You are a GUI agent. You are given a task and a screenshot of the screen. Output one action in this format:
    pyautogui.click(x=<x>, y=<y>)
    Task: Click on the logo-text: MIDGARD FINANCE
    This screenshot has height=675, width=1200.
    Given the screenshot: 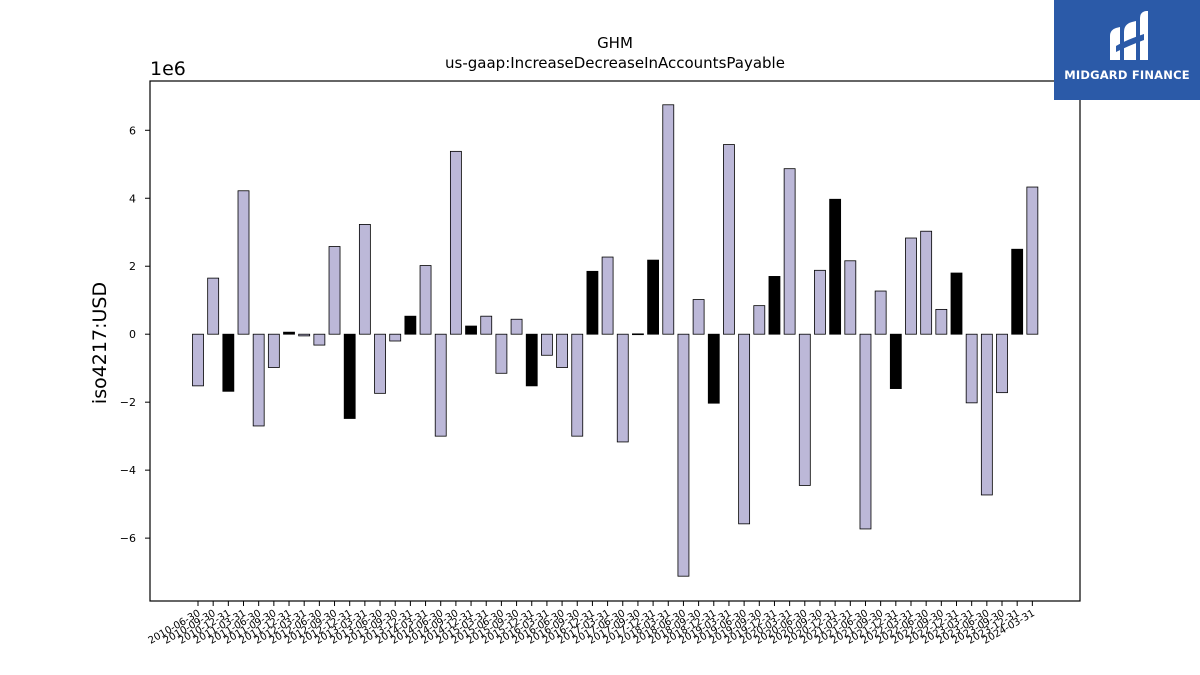 What is the action you would take?
    pyautogui.click(x=1127, y=75)
    